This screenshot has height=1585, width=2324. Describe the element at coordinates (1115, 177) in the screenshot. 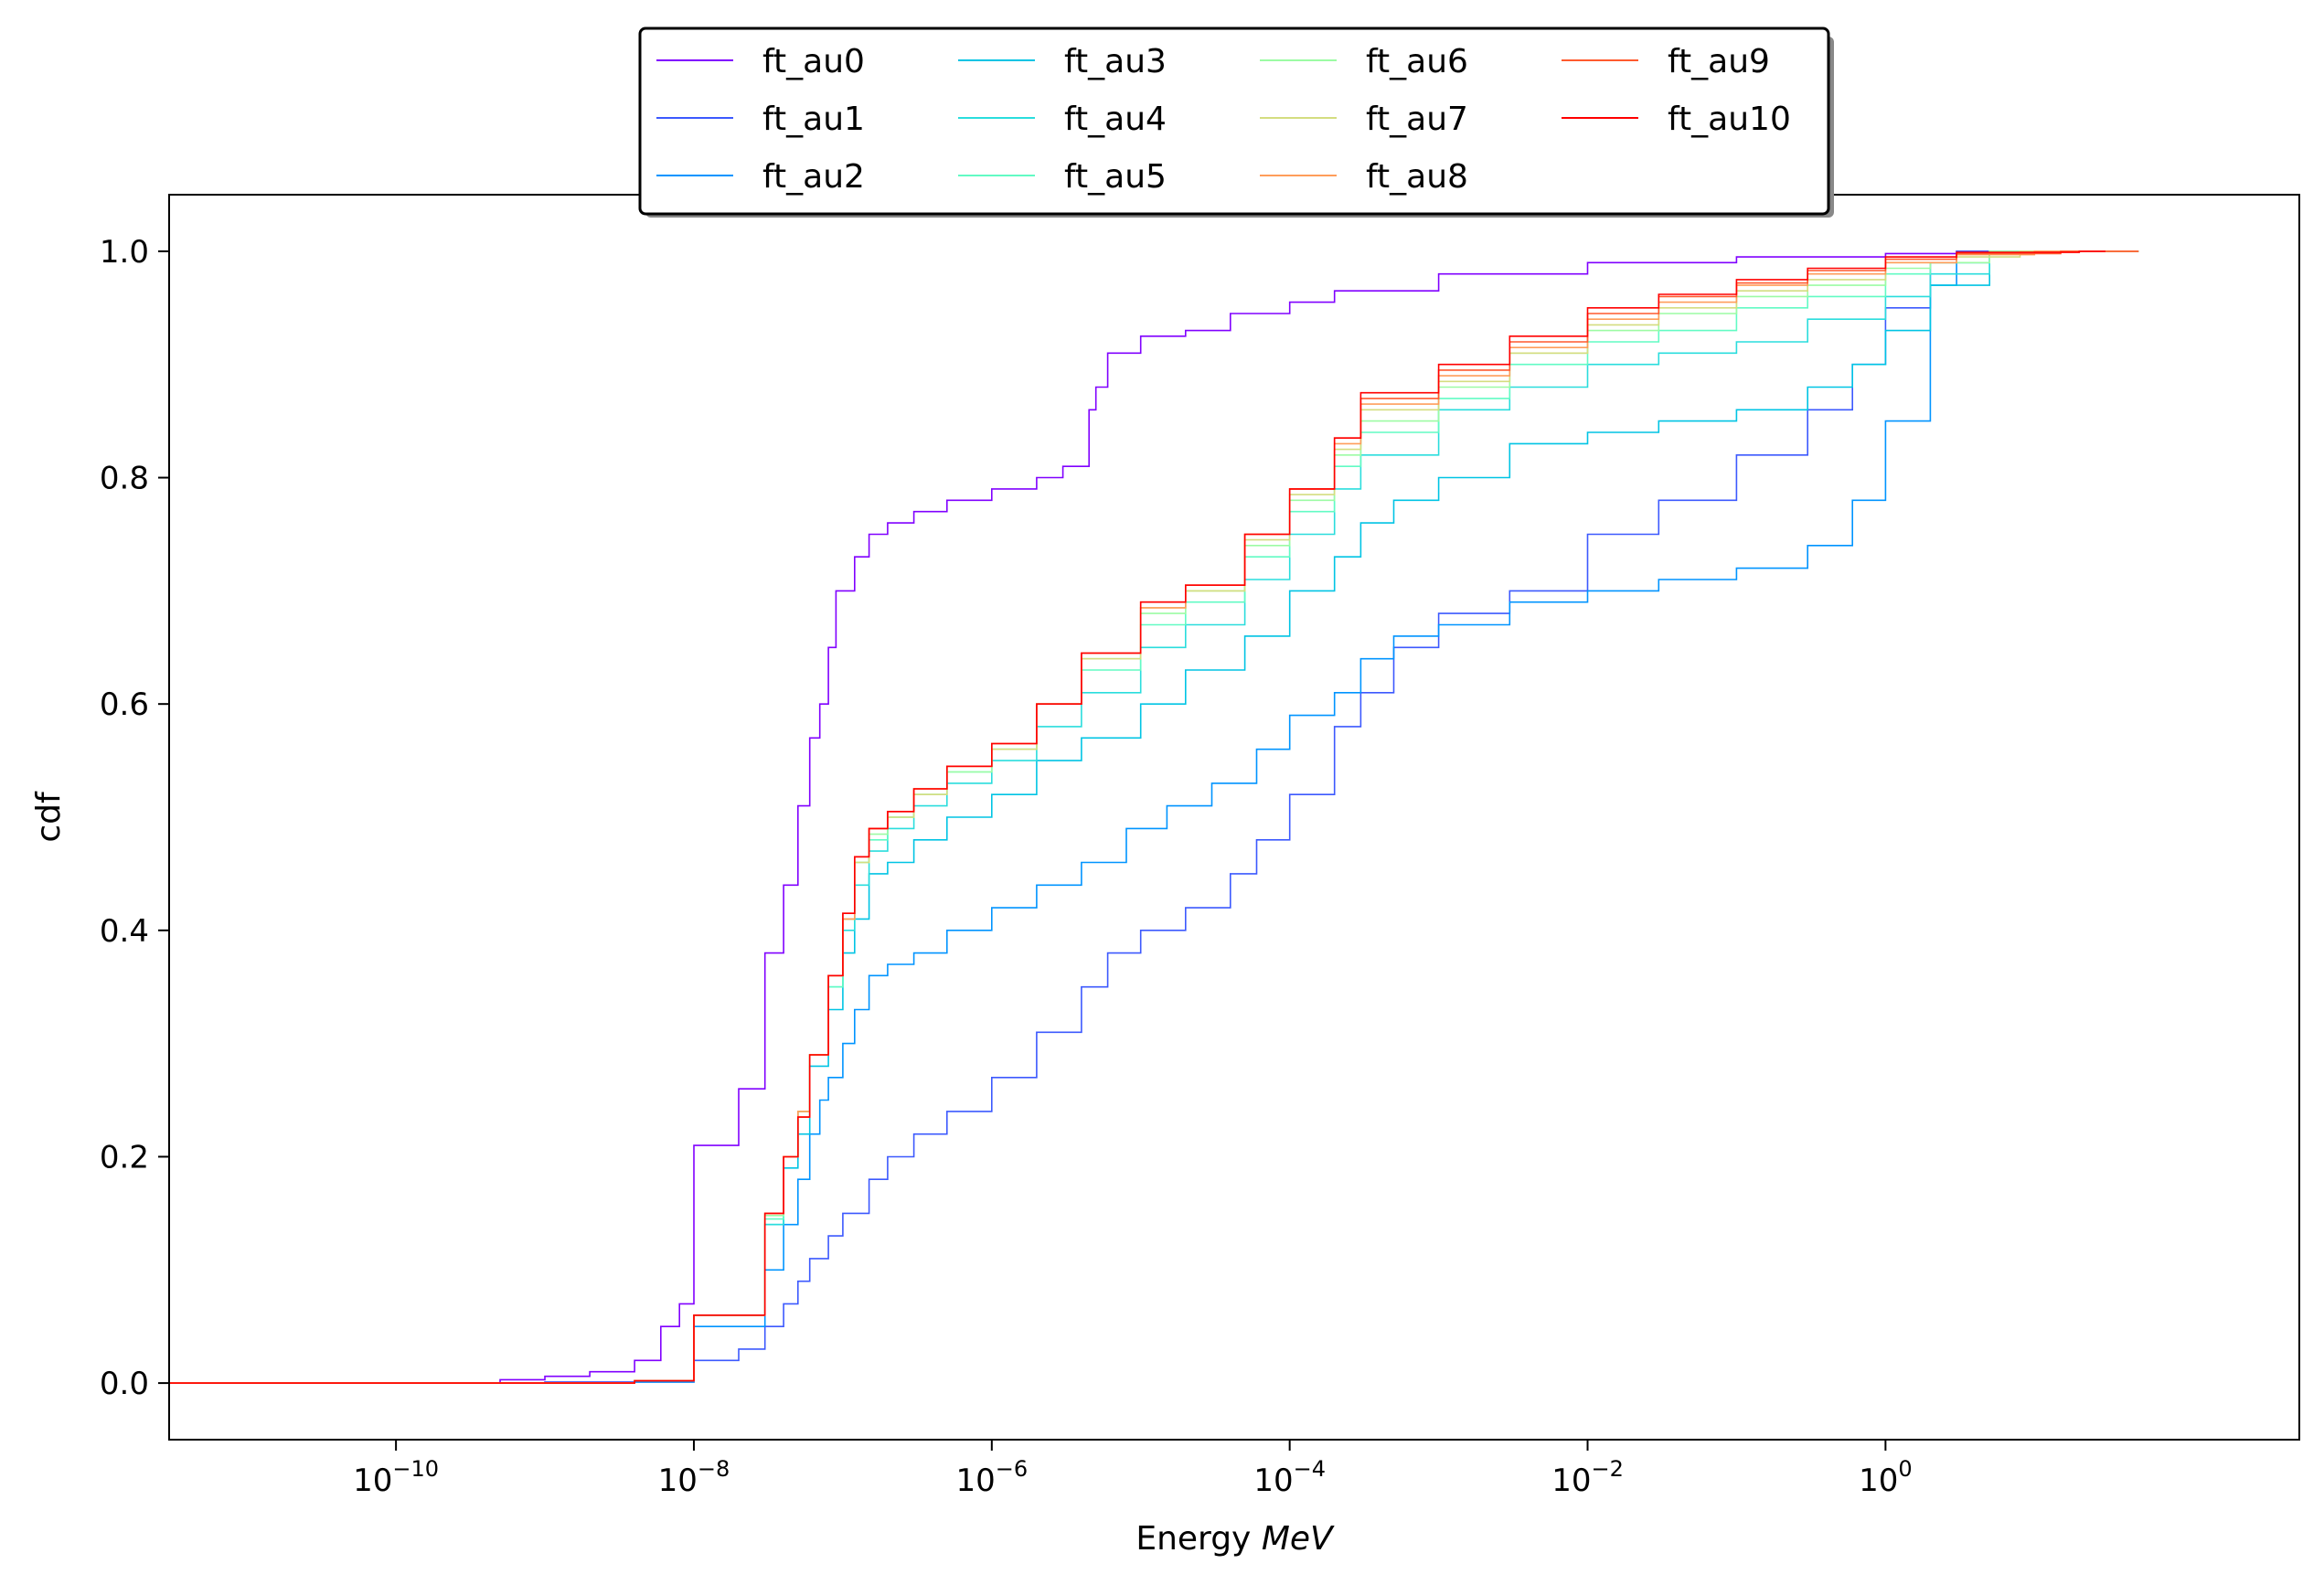

I see `legend-label-ft_au5: ft_au5` at that location.